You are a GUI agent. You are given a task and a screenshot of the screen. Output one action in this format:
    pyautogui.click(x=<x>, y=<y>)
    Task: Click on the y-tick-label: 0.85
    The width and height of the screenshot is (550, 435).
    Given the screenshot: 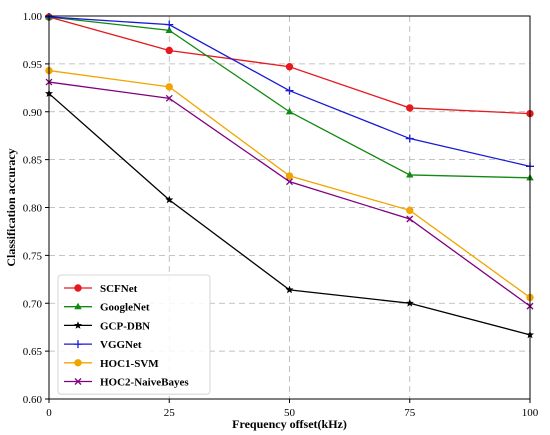 What is the action you would take?
    pyautogui.click(x=33, y=161)
    